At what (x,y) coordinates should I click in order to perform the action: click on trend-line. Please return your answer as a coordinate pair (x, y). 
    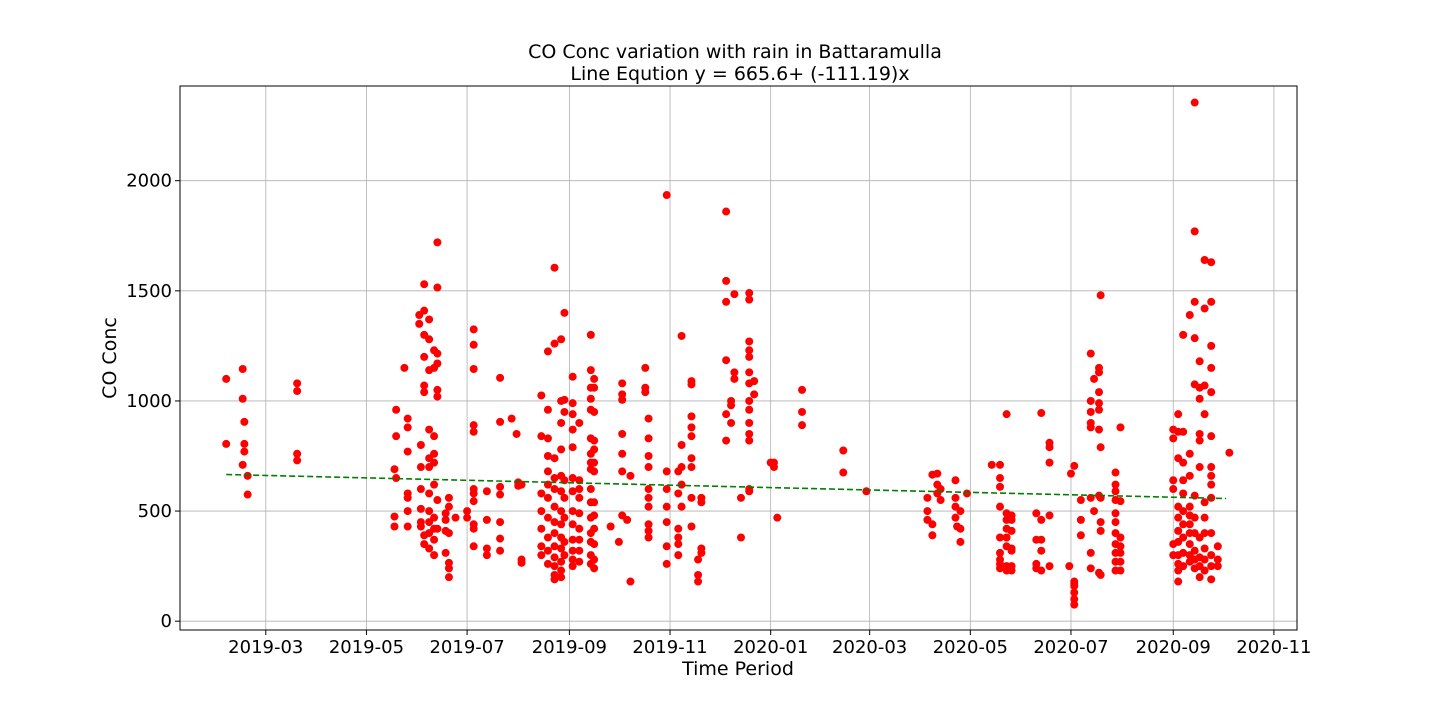
    Looking at the image, I should click on (726, 486).